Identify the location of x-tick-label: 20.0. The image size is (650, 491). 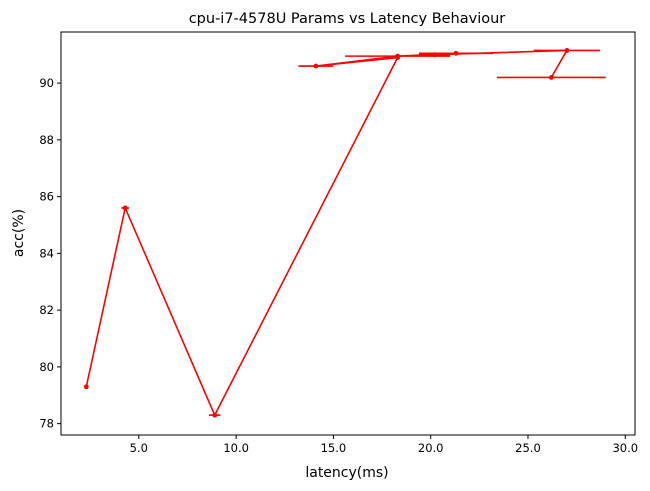
(431, 448).